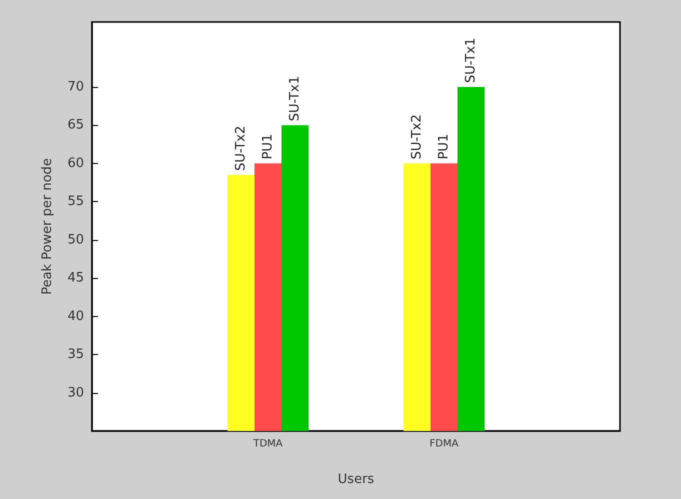 The image size is (681, 499). What do you see at coordinates (267, 444) in the screenshot?
I see `x-tick-label: TDMA` at bounding box center [267, 444].